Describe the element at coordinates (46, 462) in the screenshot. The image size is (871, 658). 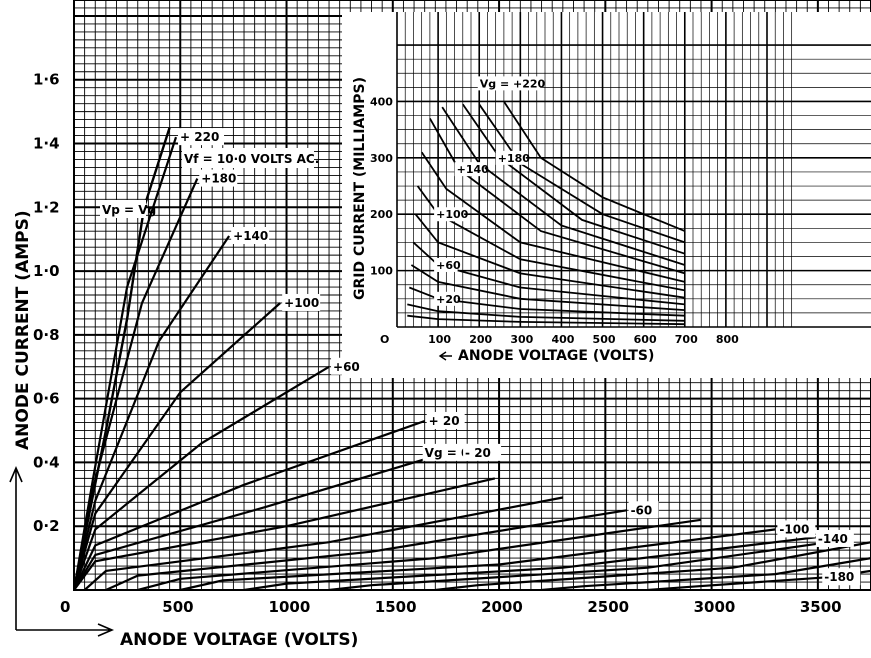
I see `main-y-tick-label: 0·4` at that location.